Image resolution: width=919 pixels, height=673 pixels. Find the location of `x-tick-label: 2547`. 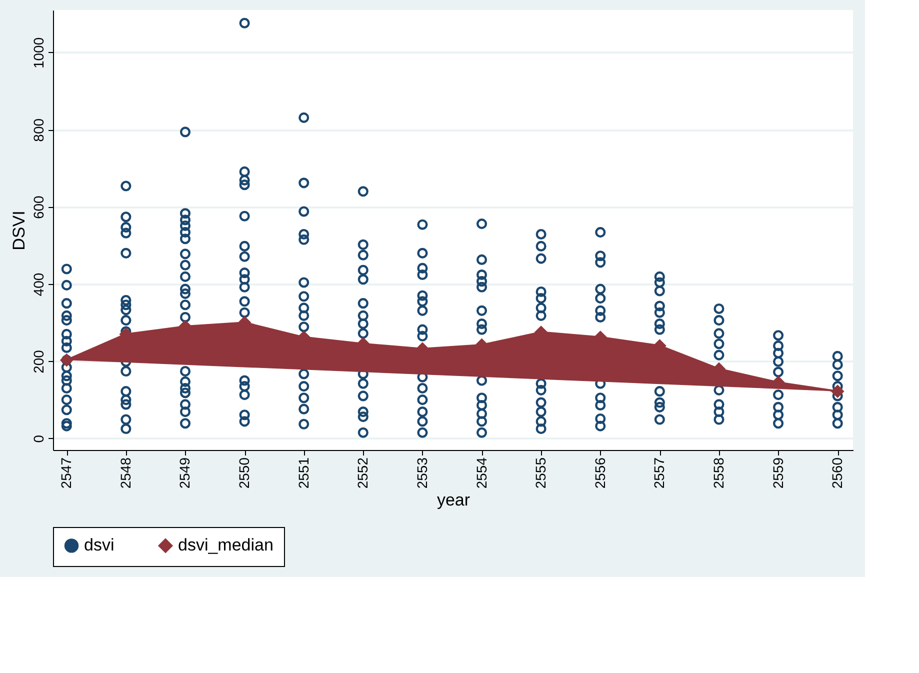

x-tick-label: 2547 is located at coordinates (66, 473).